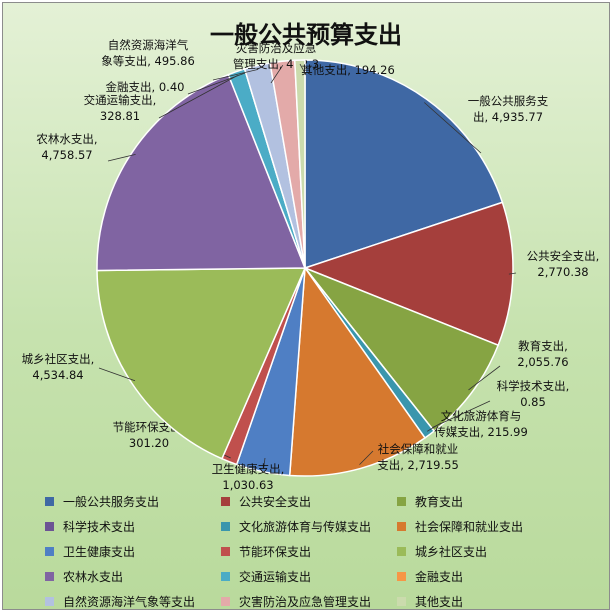 The height and width of the screenshot is (614, 614). What do you see at coordinates (275, 552) in the screenshot?
I see `legend-label: 节能环保支出` at bounding box center [275, 552].